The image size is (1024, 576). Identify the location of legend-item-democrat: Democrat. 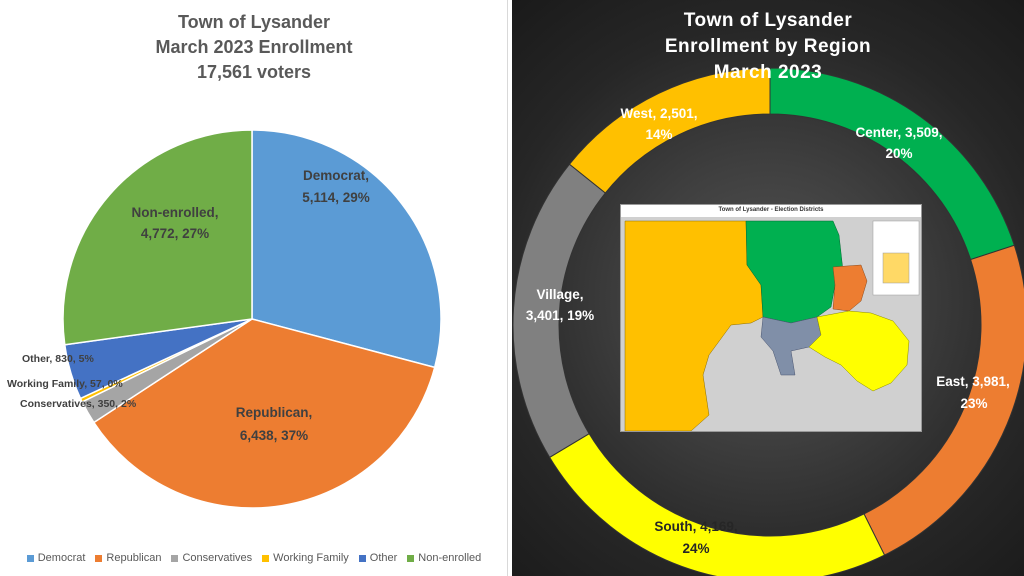
(56, 558).